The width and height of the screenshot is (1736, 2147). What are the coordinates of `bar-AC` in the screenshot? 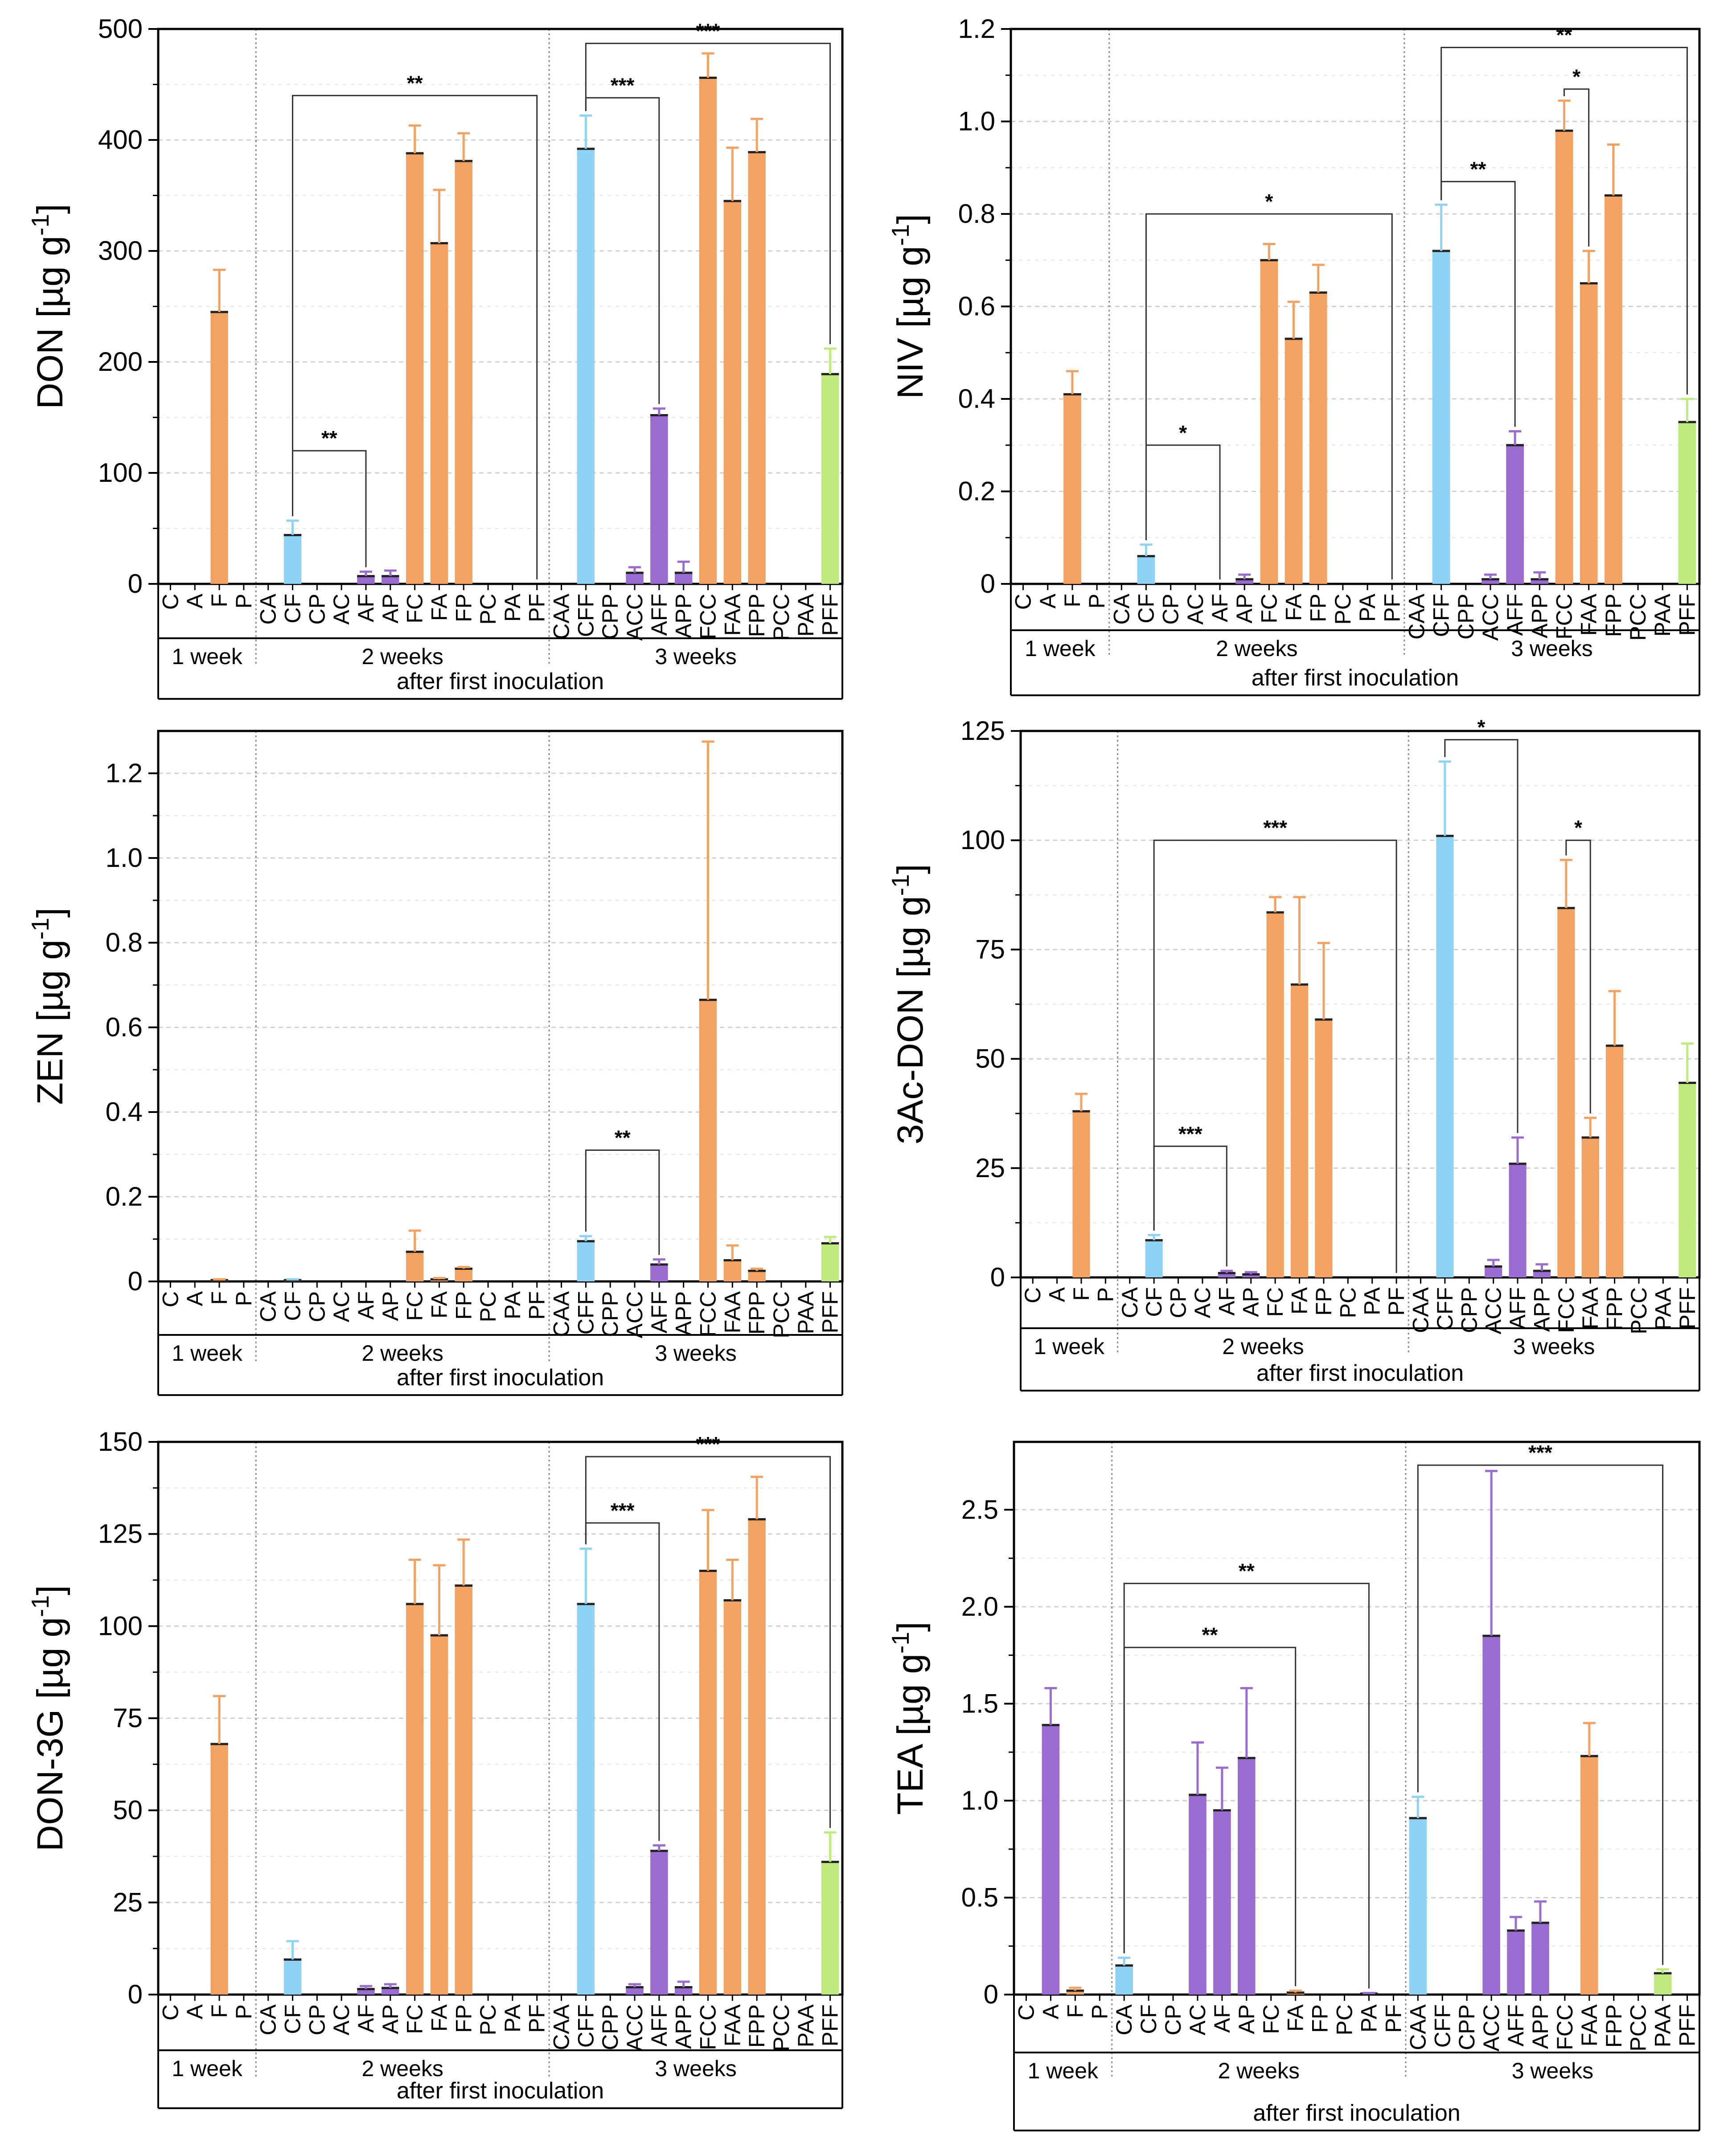 It's located at (1198, 1894).